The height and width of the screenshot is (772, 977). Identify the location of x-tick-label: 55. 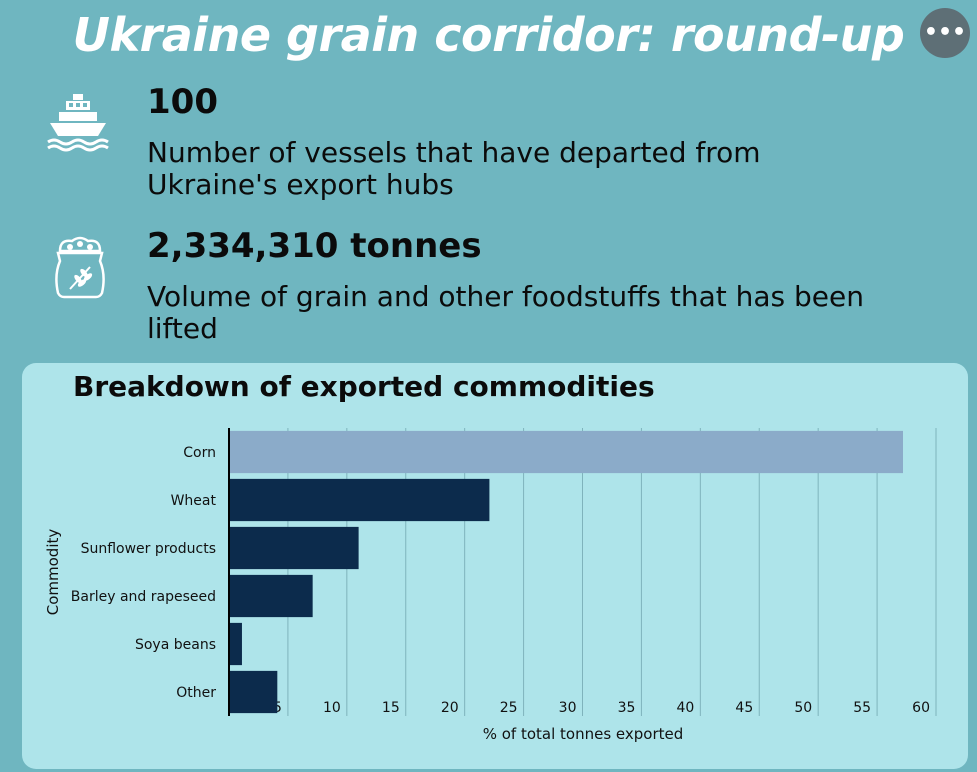
(862, 708).